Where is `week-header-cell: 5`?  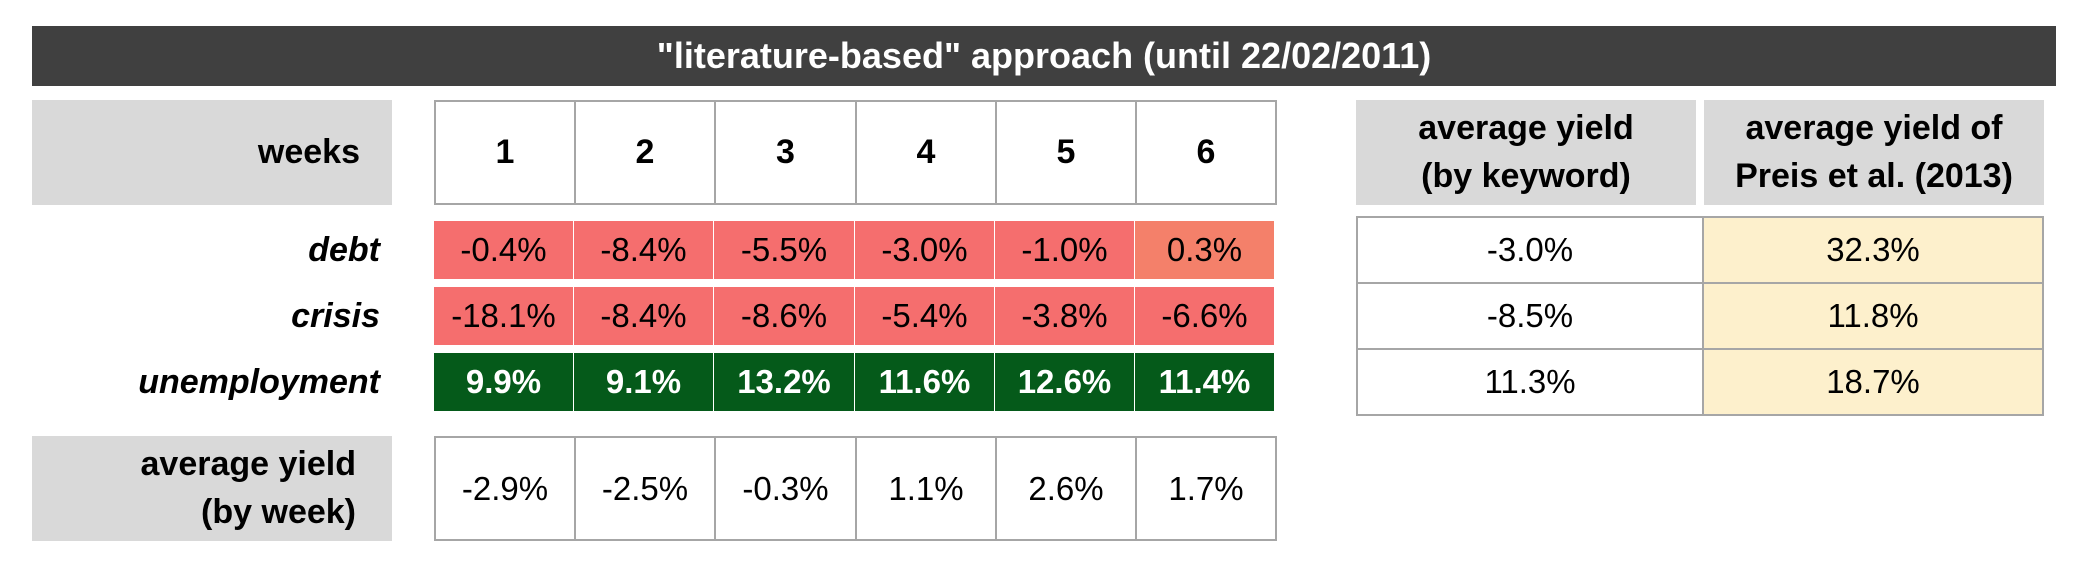 week-header-cell: 5 is located at coordinates (1066, 152).